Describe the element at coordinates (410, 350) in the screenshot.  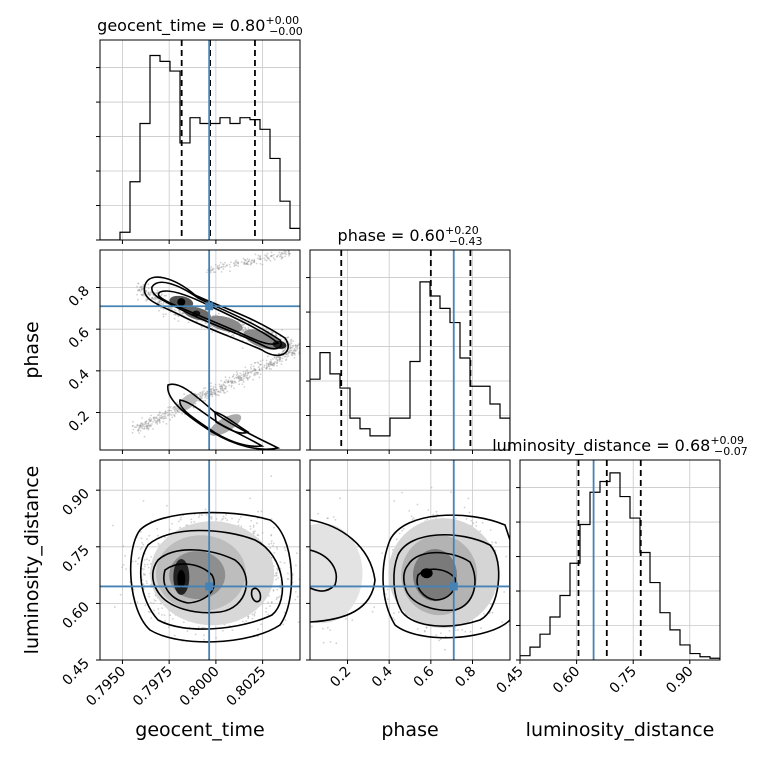
I see `panel-frame` at that location.